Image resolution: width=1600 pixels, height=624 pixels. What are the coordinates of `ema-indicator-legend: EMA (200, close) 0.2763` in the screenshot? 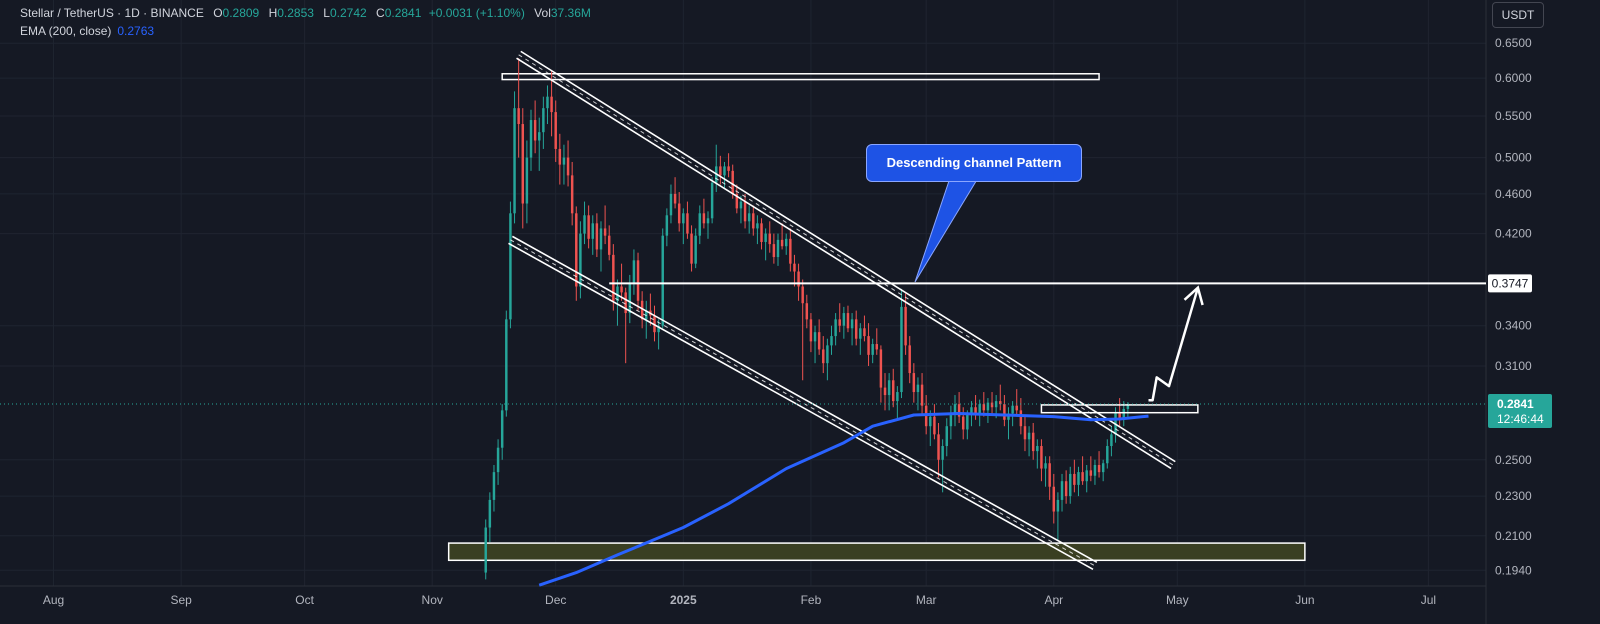 It's located at (87, 31).